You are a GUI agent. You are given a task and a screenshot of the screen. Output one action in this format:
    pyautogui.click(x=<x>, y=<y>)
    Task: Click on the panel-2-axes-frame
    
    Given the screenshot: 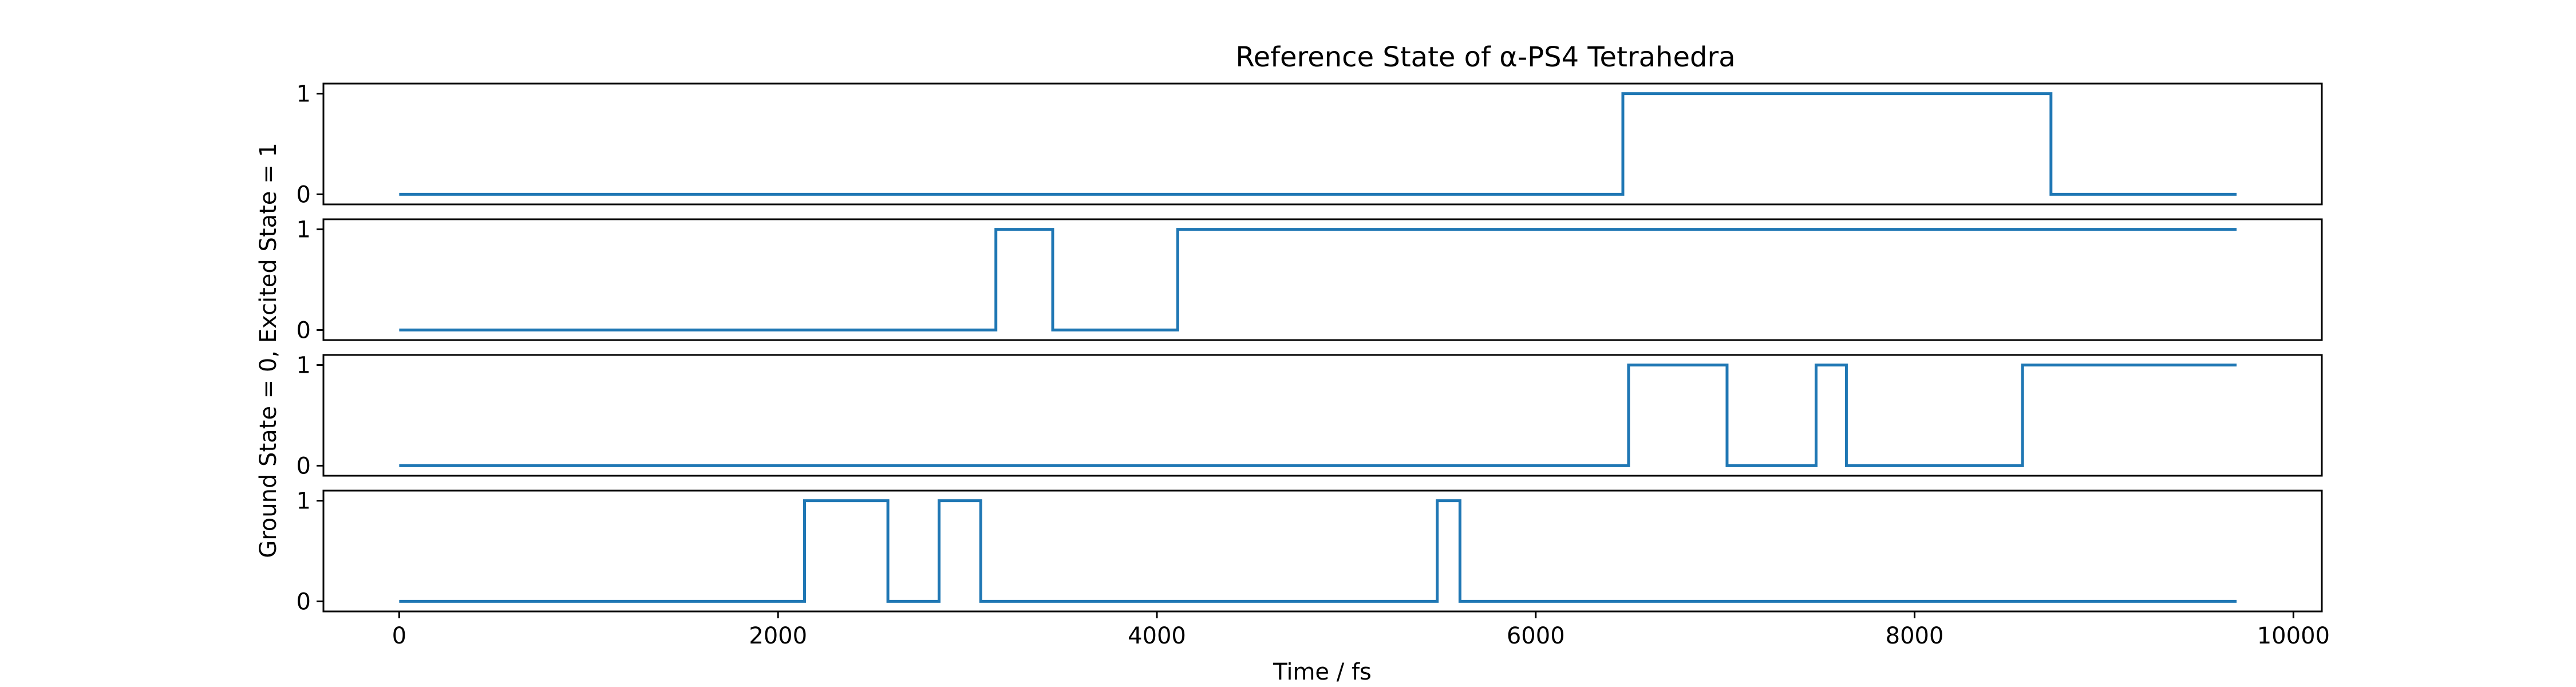 What is the action you would take?
    pyautogui.click(x=1322, y=279)
    